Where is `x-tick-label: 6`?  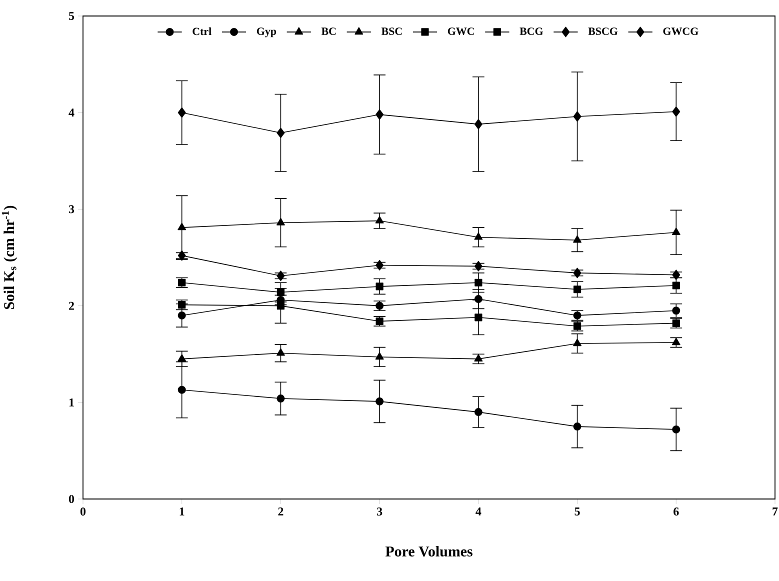 x-tick-label: 6 is located at coordinates (676, 512).